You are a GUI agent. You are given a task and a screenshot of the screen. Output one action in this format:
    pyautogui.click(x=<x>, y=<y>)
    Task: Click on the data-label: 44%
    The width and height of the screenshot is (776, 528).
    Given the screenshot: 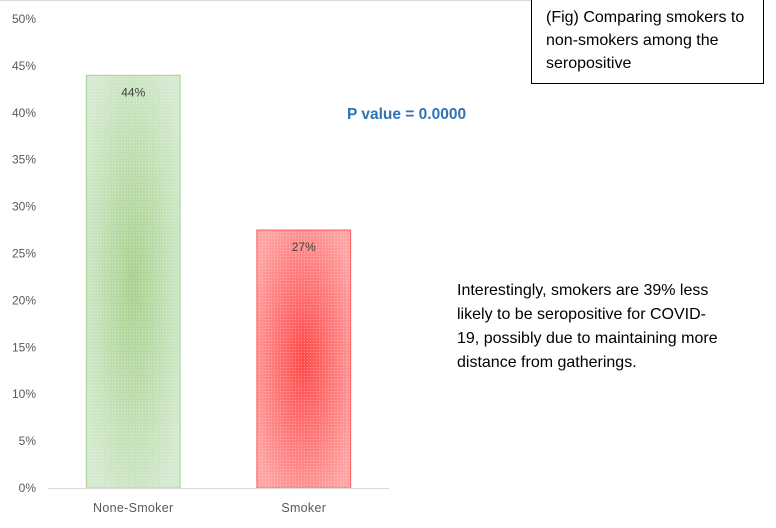 What is the action you would take?
    pyautogui.click(x=133, y=92)
    